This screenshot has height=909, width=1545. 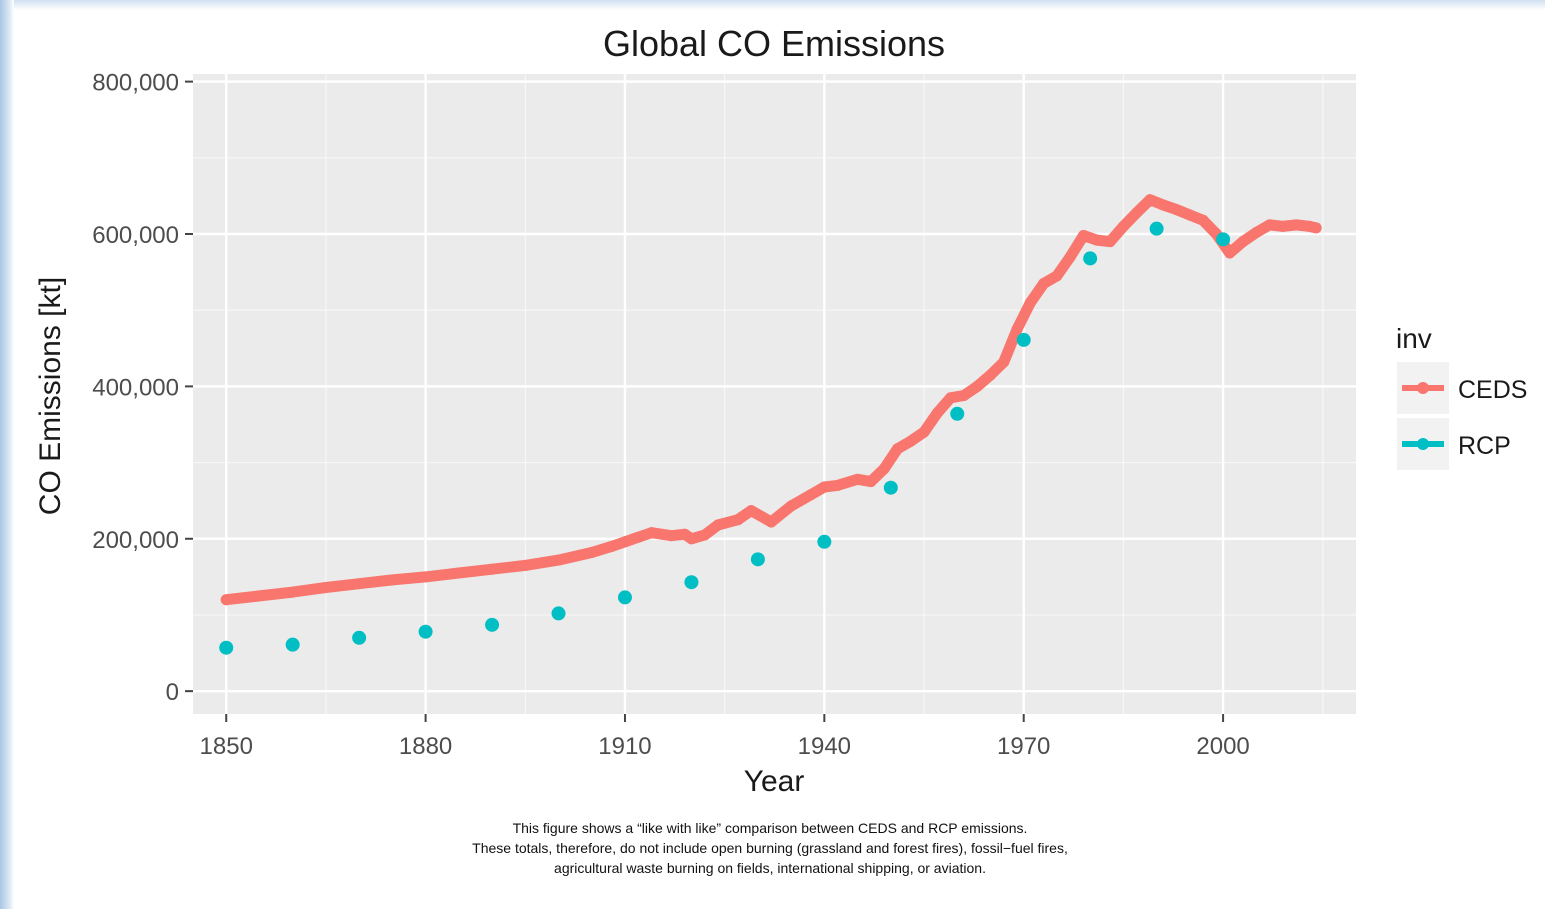 What do you see at coordinates (1023, 746) in the screenshot?
I see `x-tick-label: 1970` at bounding box center [1023, 746].